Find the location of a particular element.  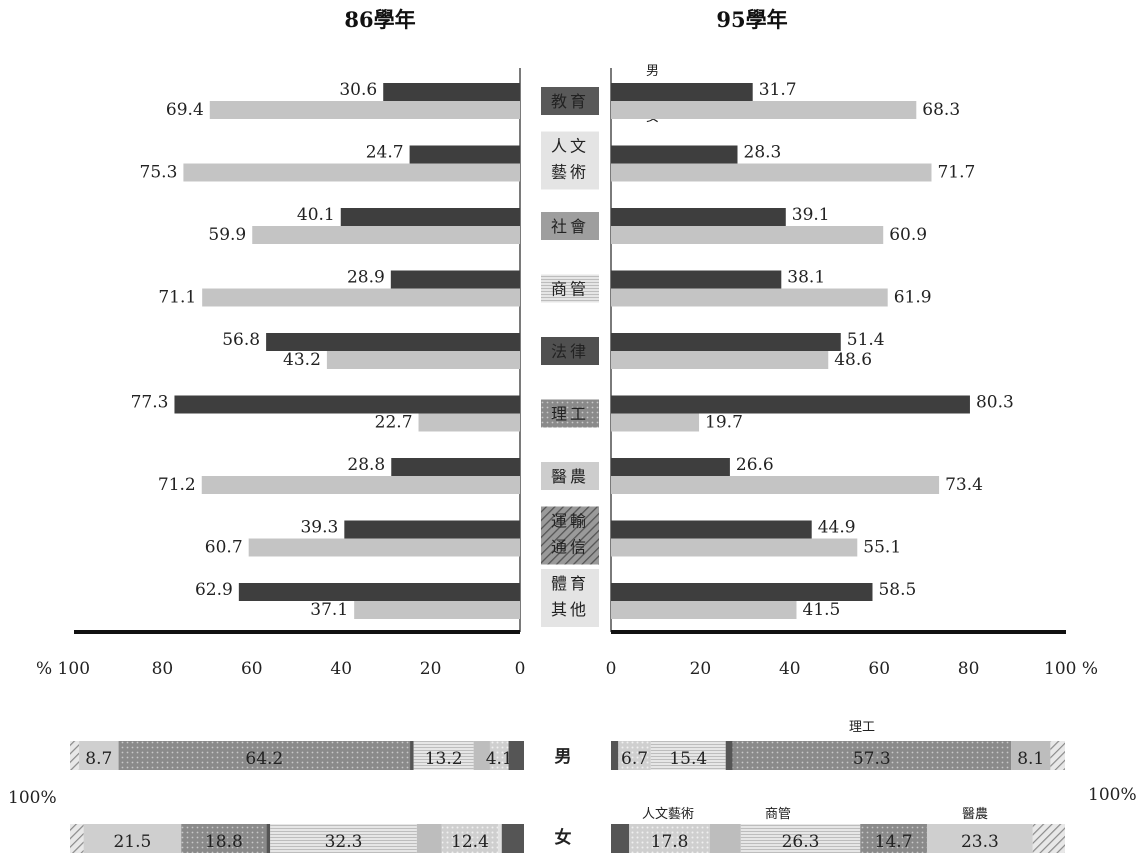

value-label-95-female: 55.1 is located at coordinates (882, 548).